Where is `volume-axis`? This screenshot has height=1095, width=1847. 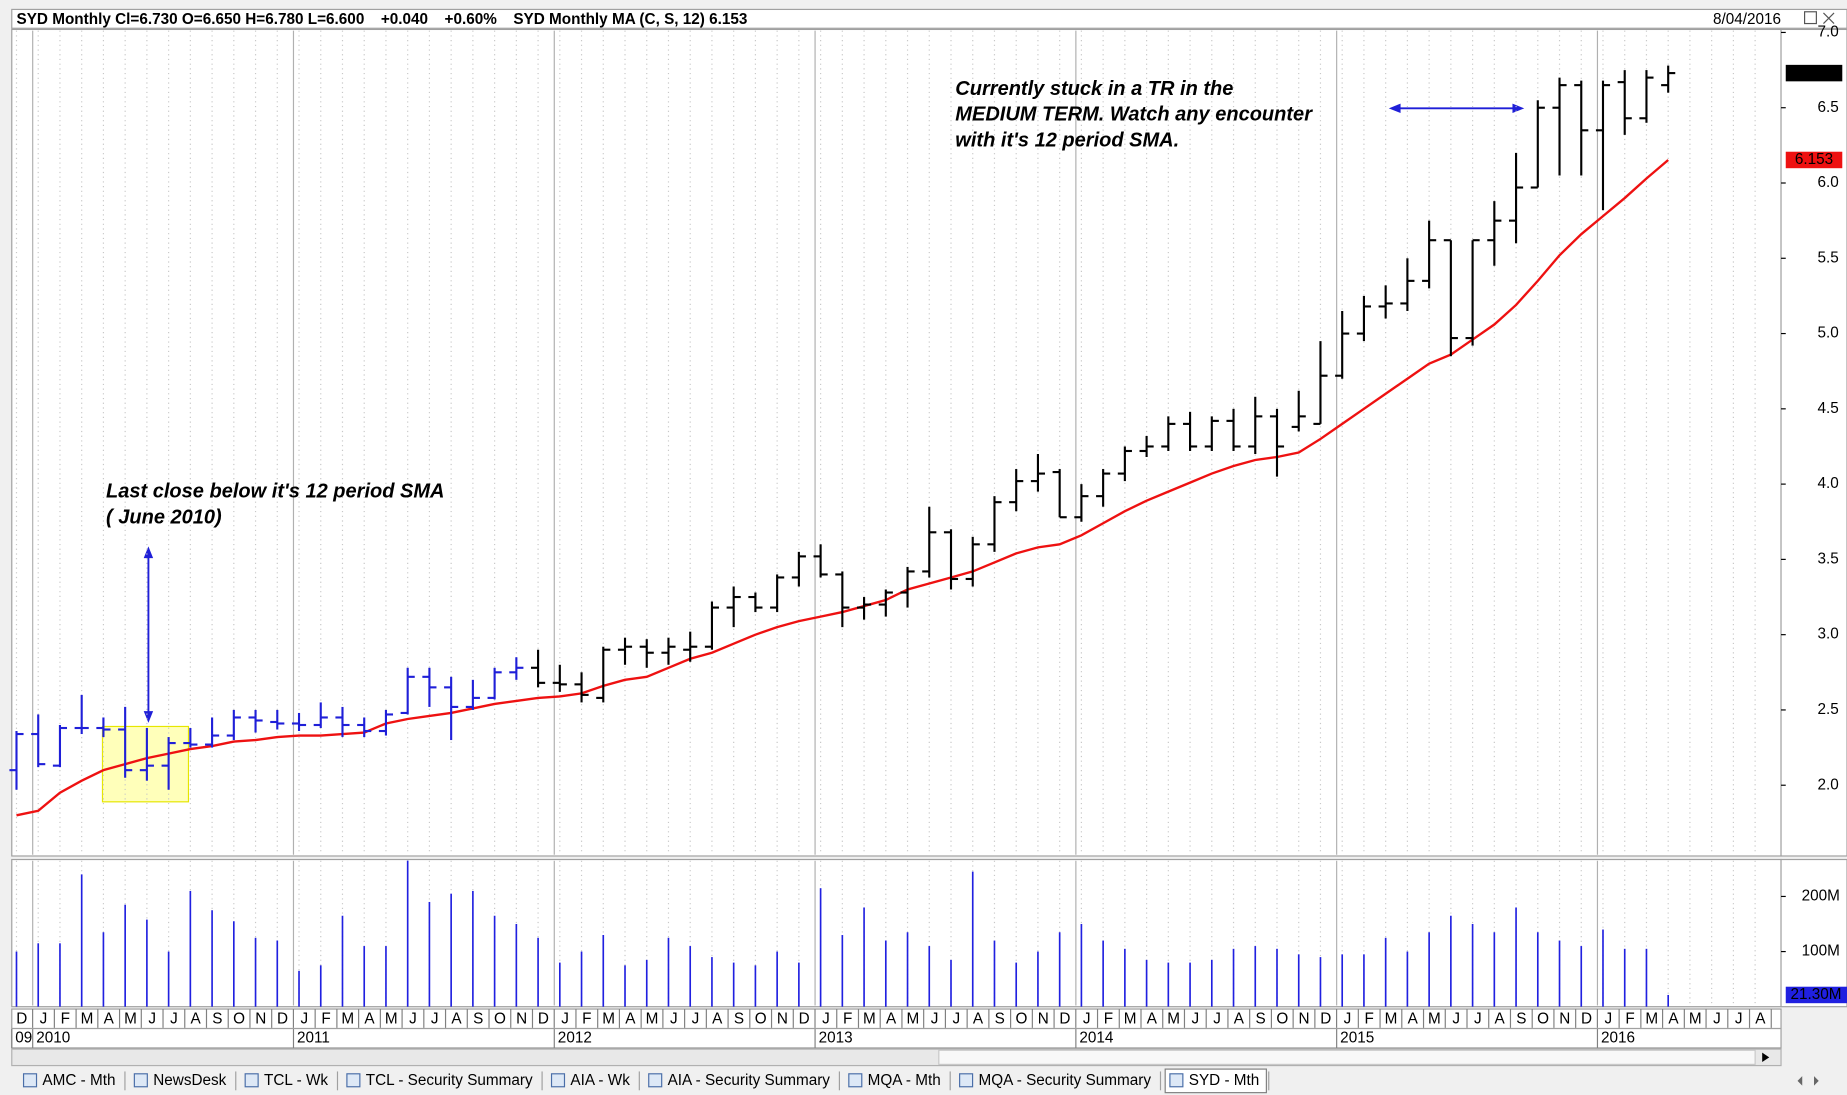
volume-axis is located at coordinates (1813, 933).